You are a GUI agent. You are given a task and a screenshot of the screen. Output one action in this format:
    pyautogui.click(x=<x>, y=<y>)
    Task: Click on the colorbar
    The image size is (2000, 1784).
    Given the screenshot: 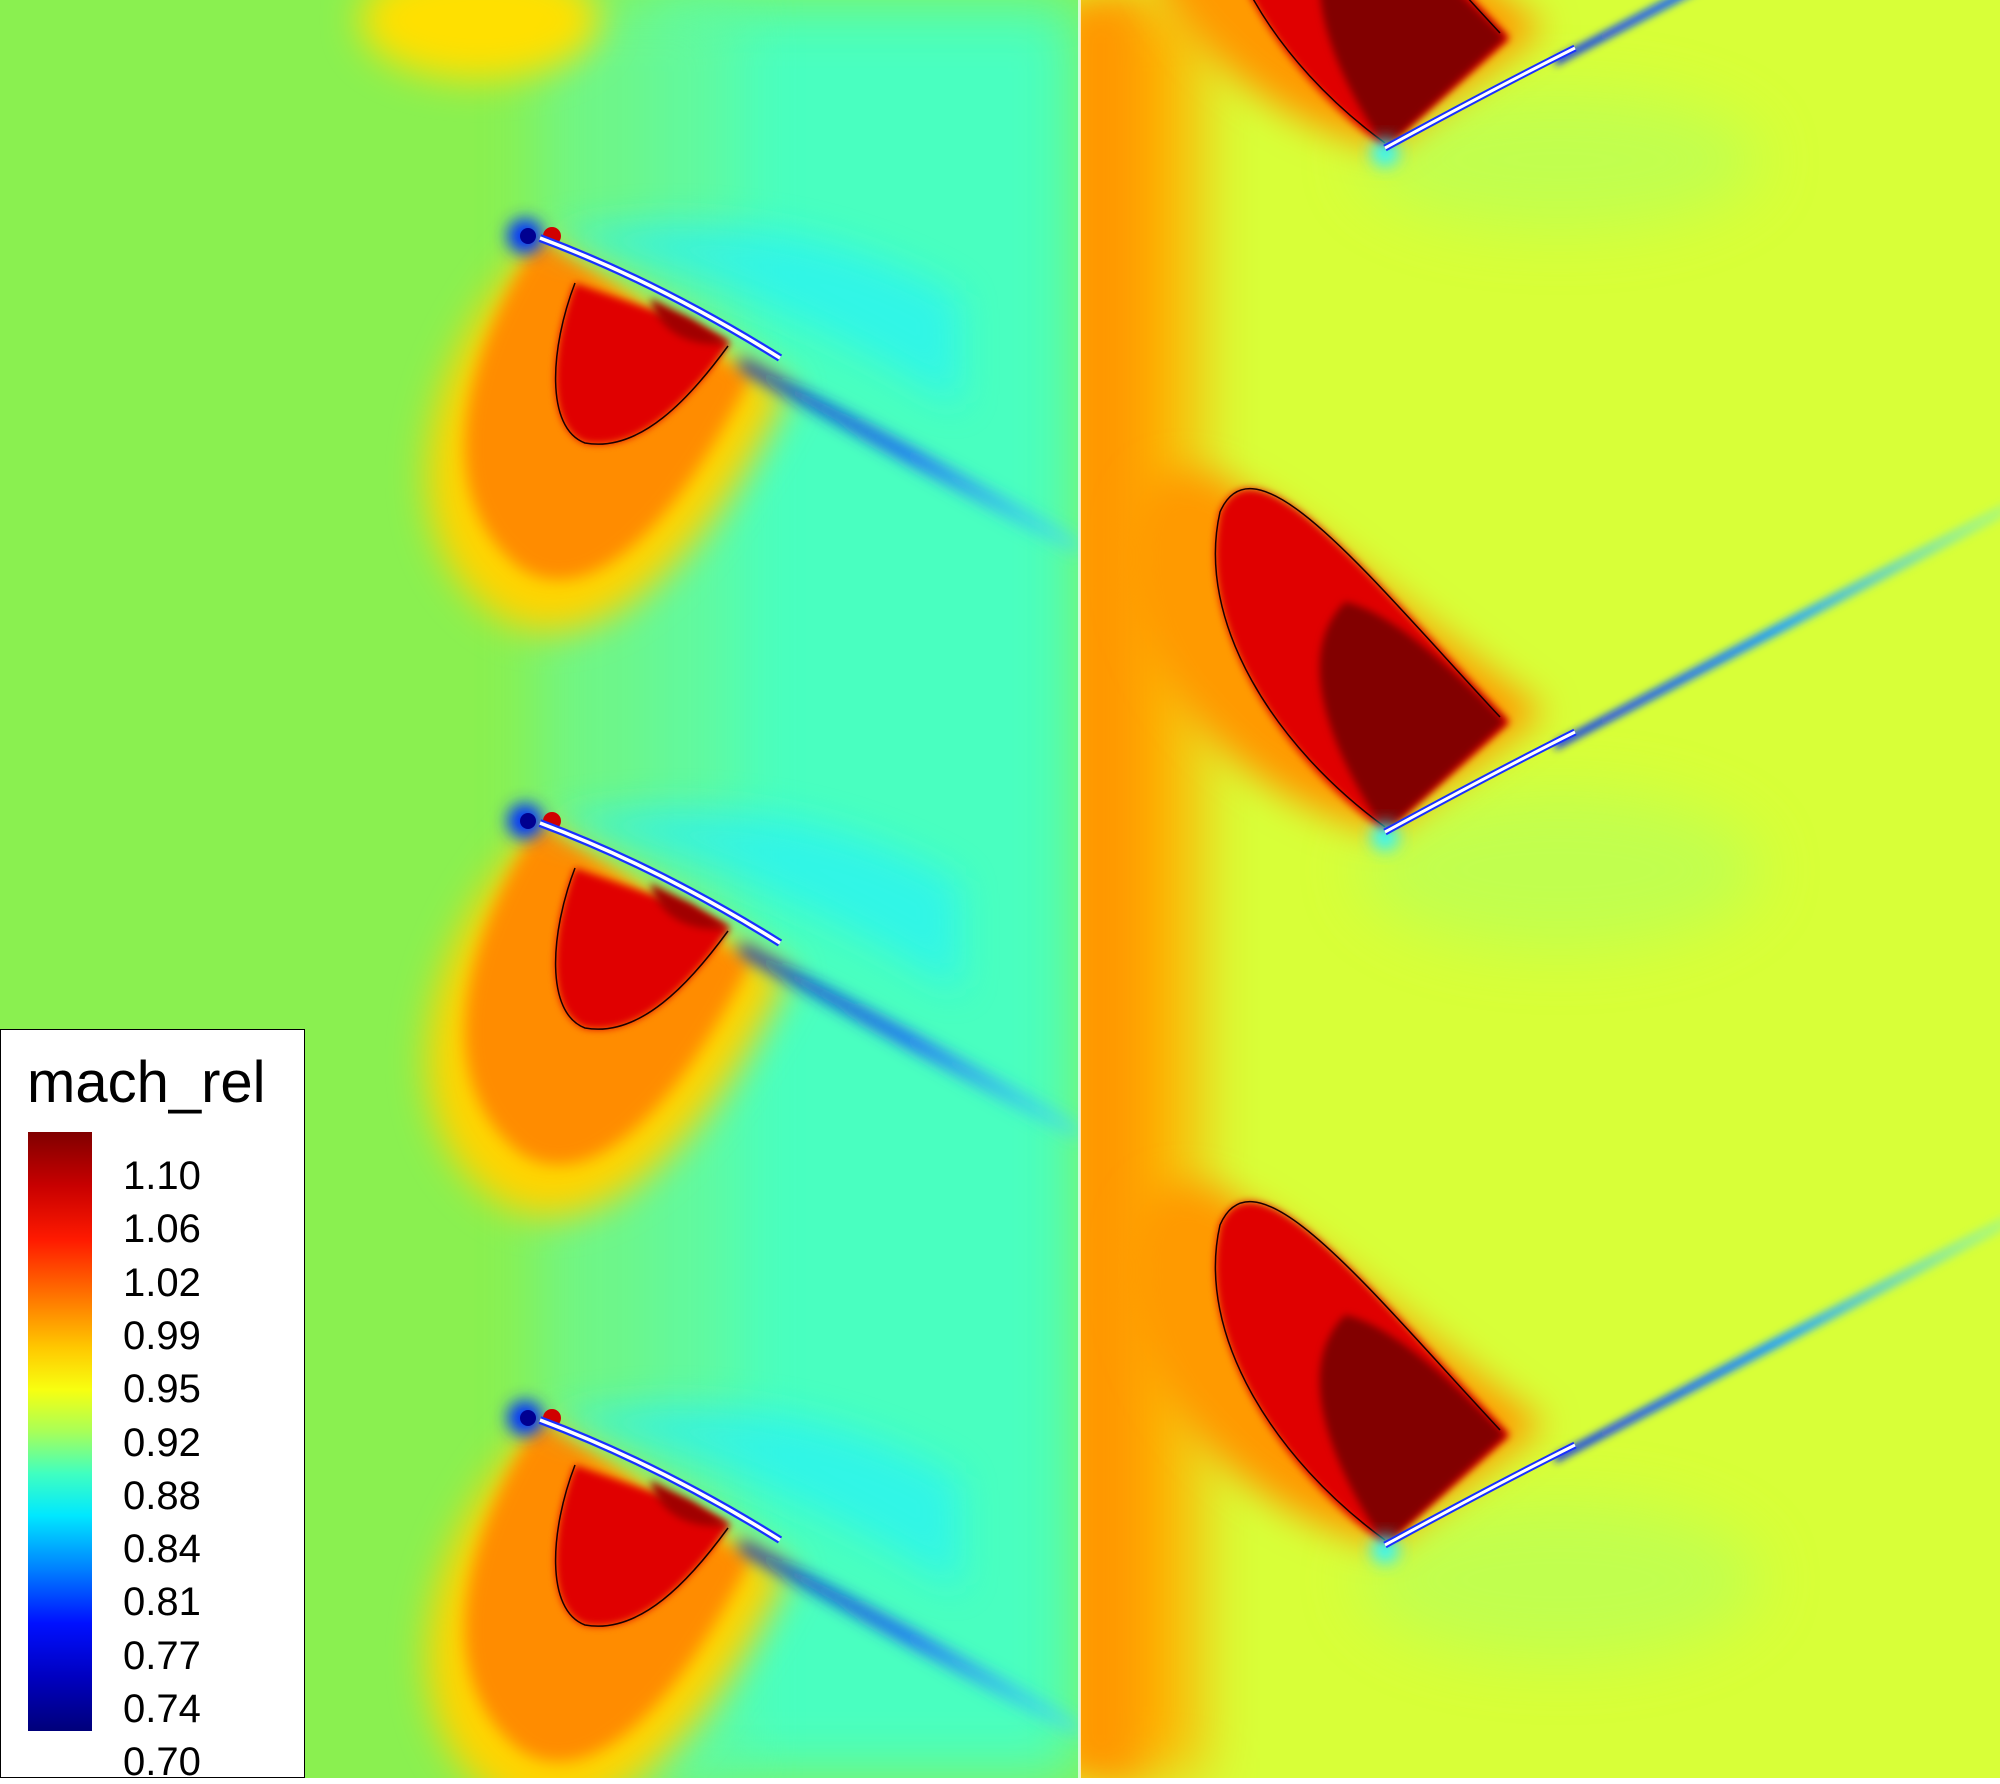 What is the action you would take?
    pyautogui.click(x=60, y=1431)
    